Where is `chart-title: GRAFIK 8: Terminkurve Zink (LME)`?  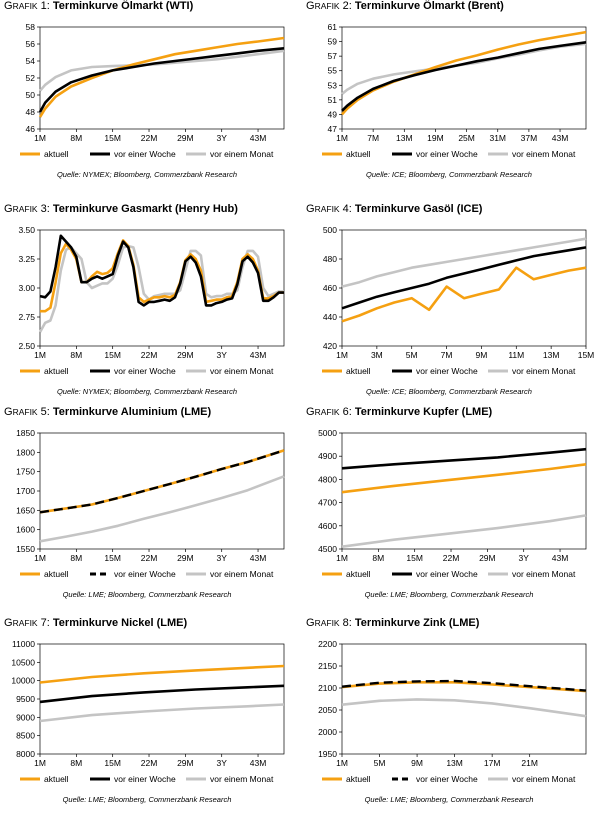 chart-title: GRAFIK 8: Terminkurve Zink (LME) is located at coordinates (393, 623).